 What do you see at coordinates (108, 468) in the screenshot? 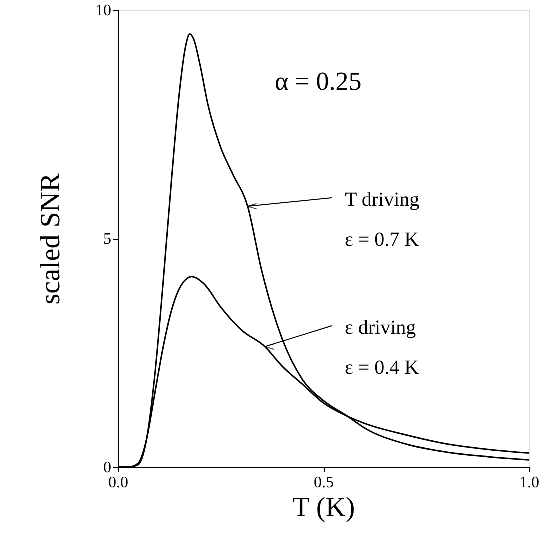
I see `y-tick-label: 0` at bounding box center [108, 468].